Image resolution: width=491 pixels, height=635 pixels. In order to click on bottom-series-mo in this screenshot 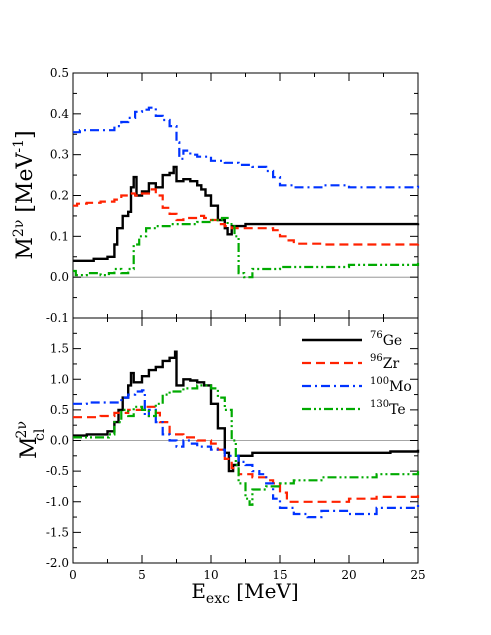, I will do `click(246, 454)`.